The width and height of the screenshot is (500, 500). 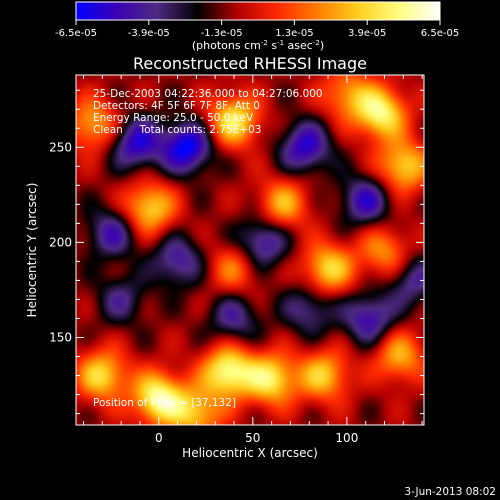 I want to click on y-tick-label: 250, so click(x=60, y=147).